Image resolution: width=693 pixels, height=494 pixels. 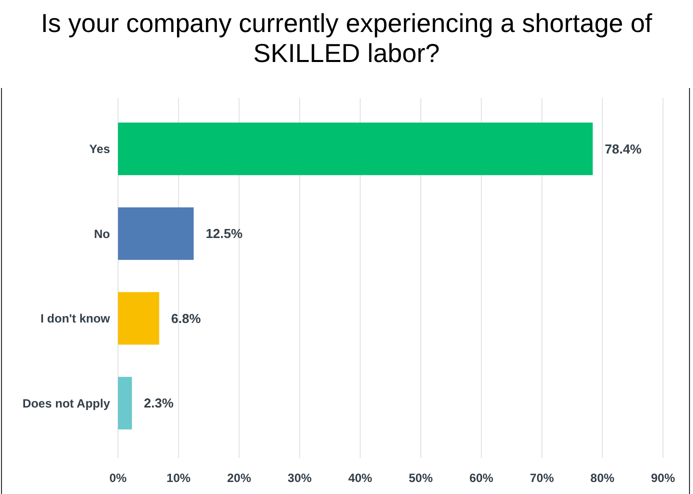 I want to click on y-tick-label: I don't know, so click(x=75, y=319).